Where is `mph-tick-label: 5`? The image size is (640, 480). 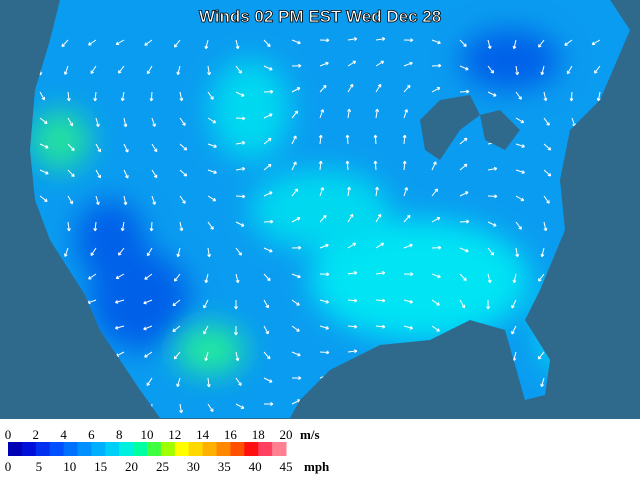 mph-tick-label: 5 is located at coordinates (39, 466).